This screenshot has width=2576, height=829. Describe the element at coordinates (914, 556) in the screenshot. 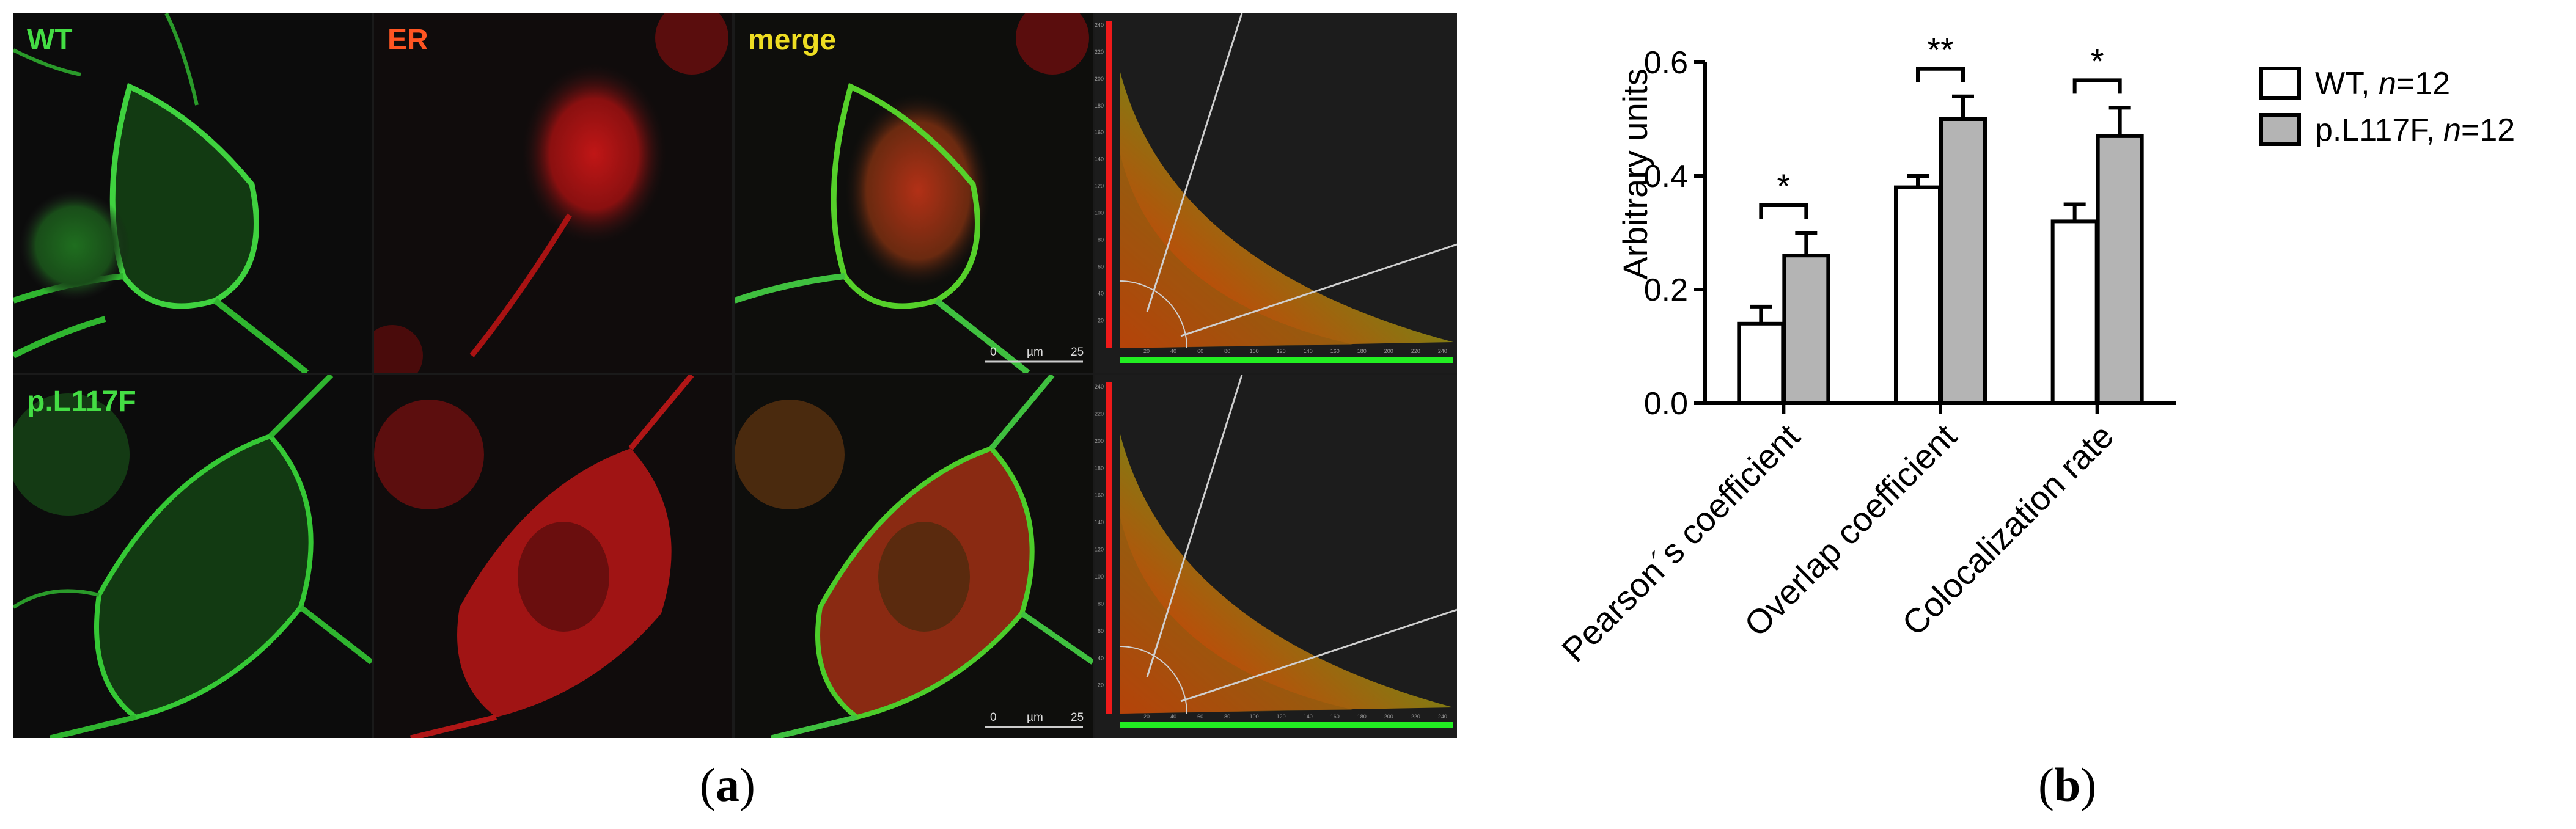

I see `mutant-merge-panel: 0 µm 25` at that location.